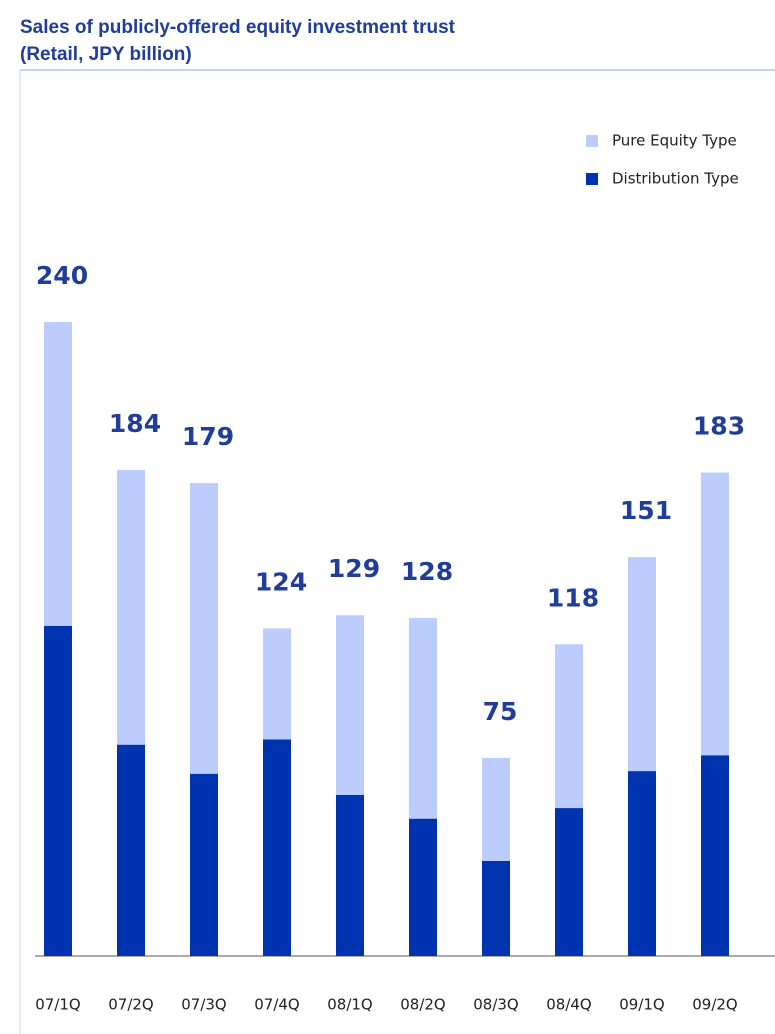  What do you see at coordinates (131, 1005) in the screenshot?
I see `x-tick-label: 07/2Q` at bounding box center [131, 1005].